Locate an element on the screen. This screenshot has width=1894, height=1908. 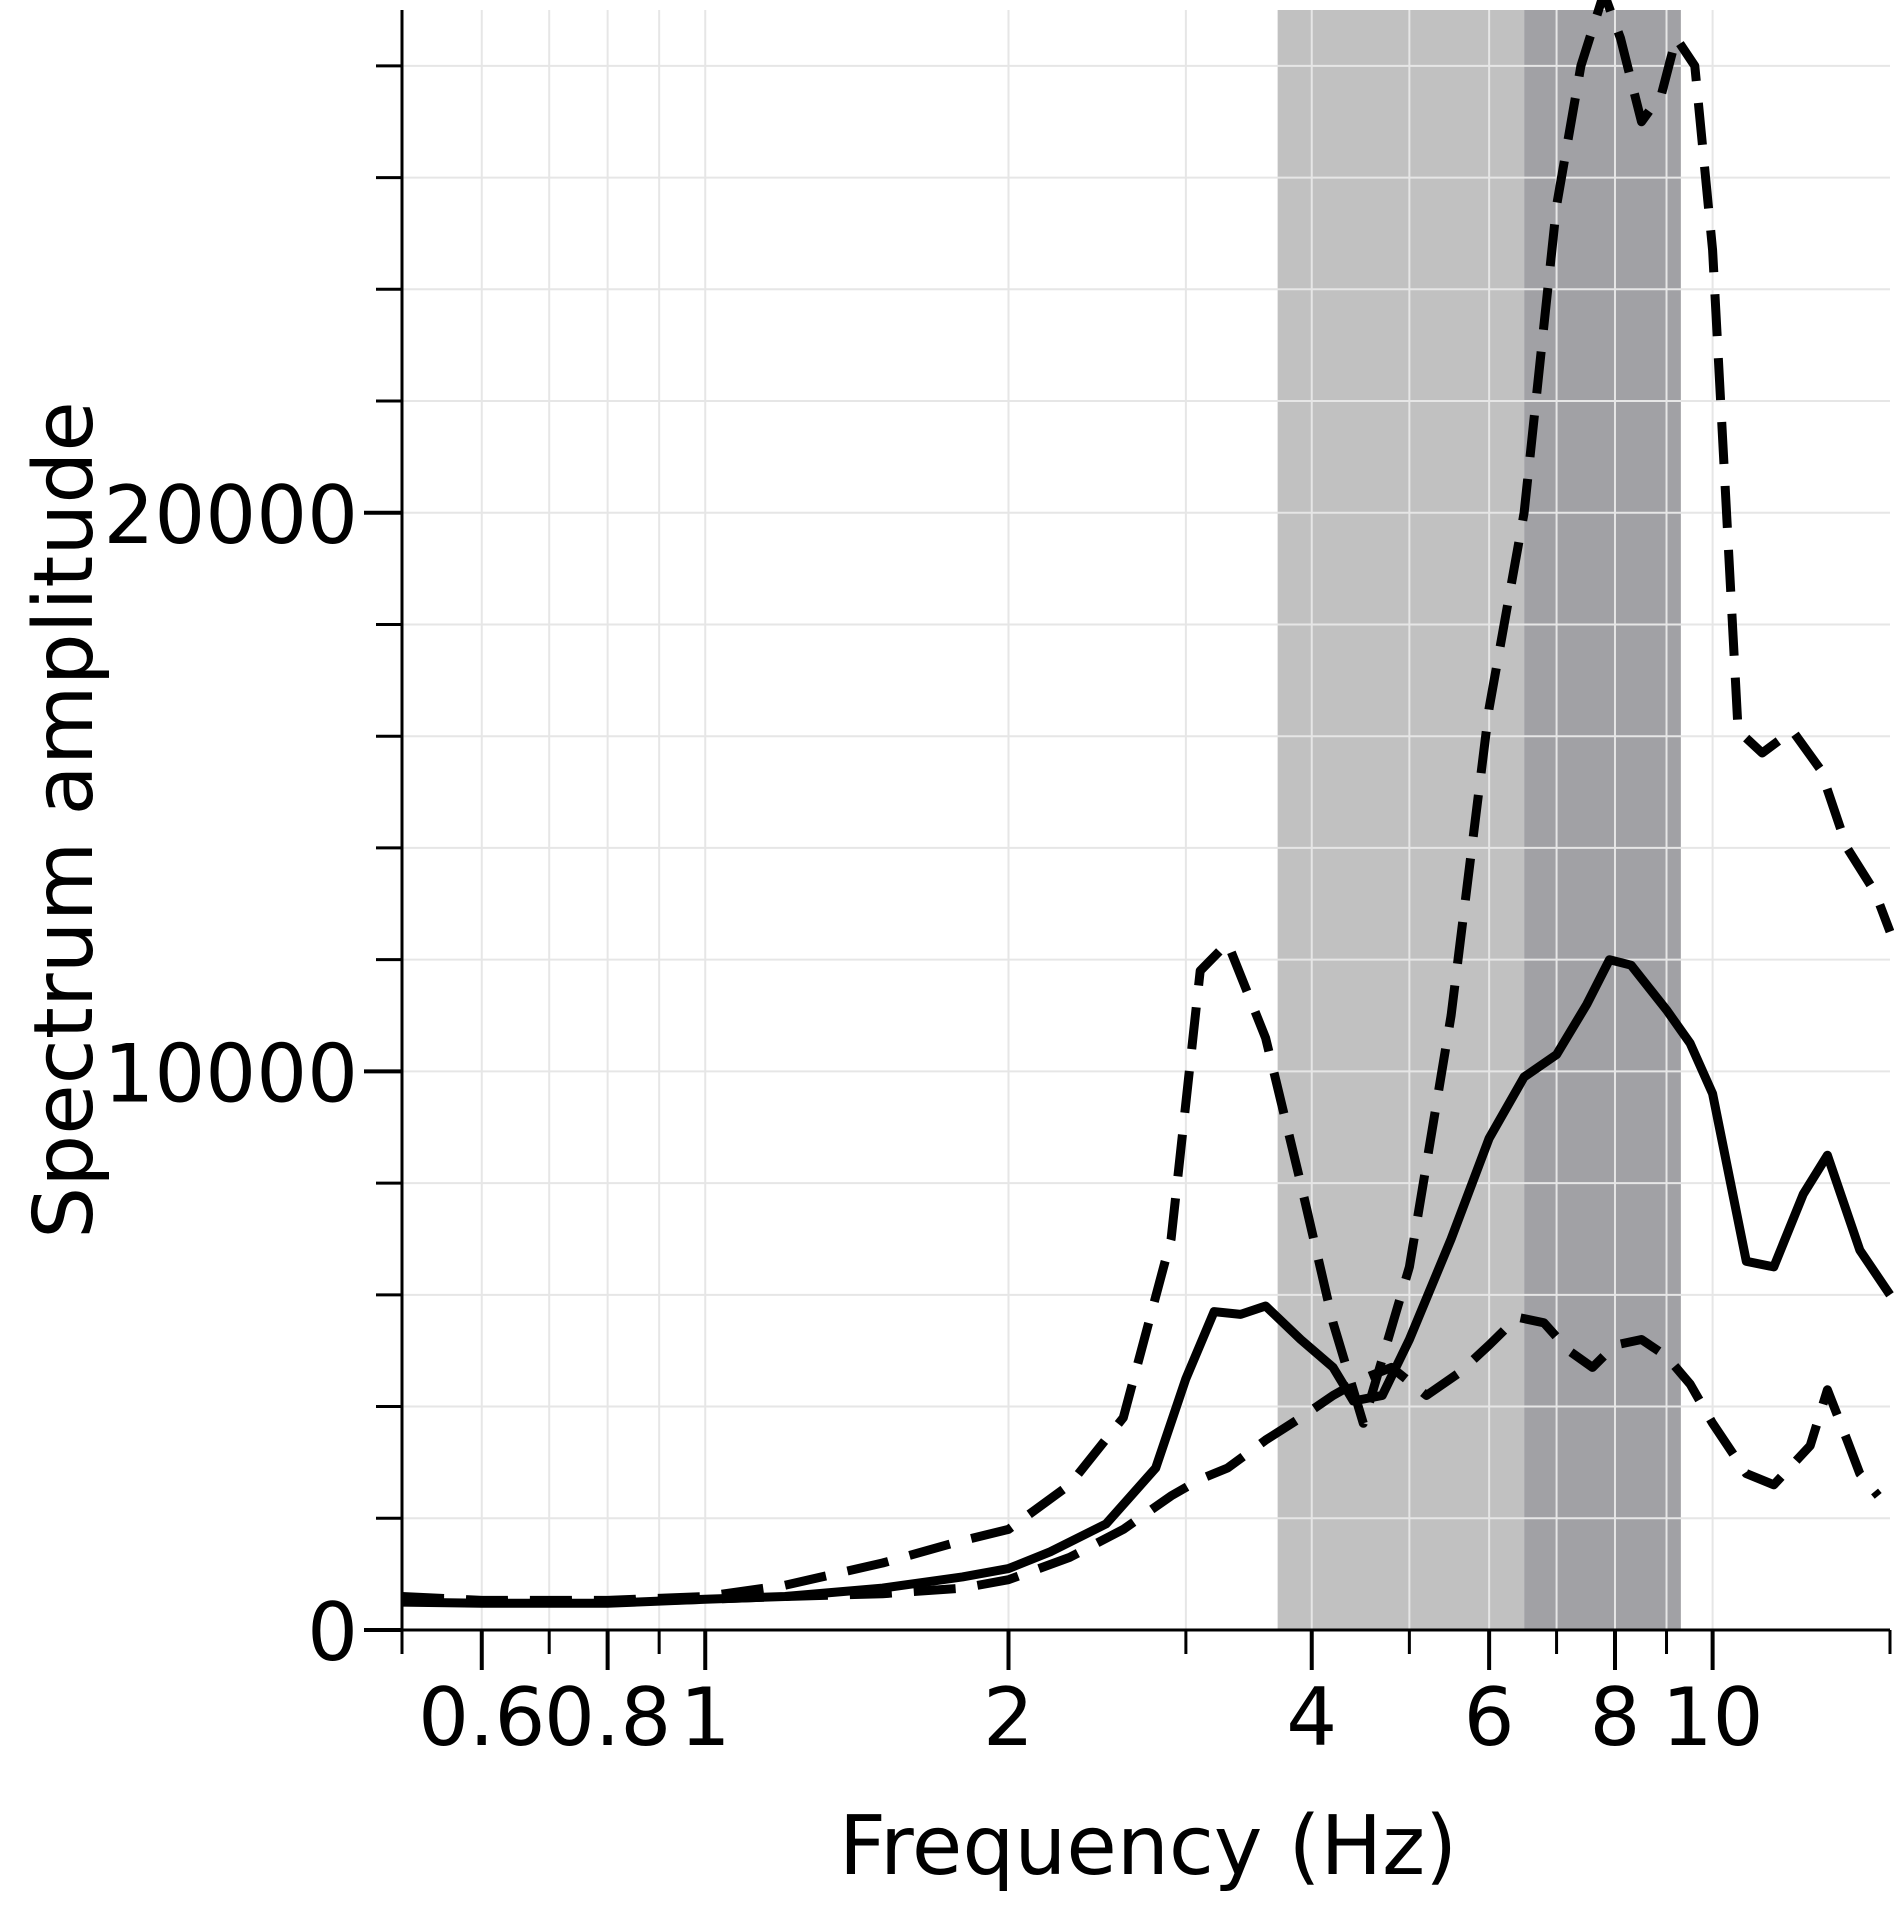
x-tick-label: 8 is located at coordinates (1615, 1717).